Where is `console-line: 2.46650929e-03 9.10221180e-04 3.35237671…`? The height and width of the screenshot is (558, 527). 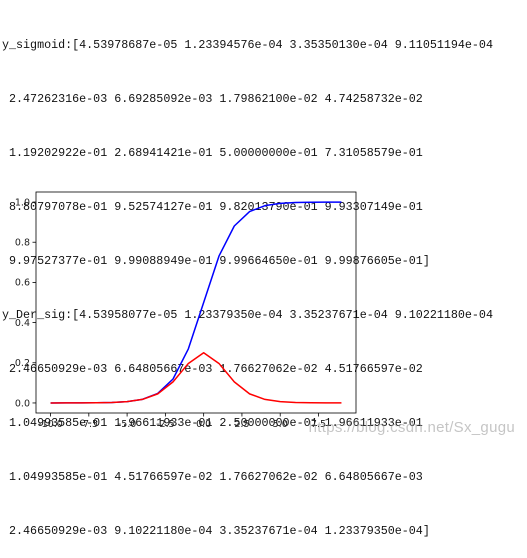
console-line: 2.46650929e-03 9.10221180e-04 3.35237671… is located at coordinates (216, 531).